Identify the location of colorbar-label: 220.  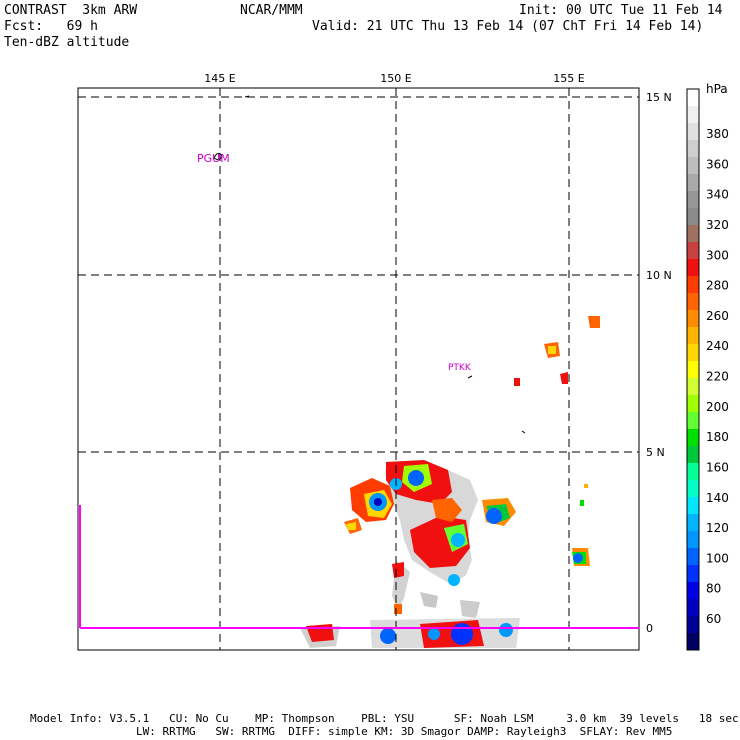
(717, 377).